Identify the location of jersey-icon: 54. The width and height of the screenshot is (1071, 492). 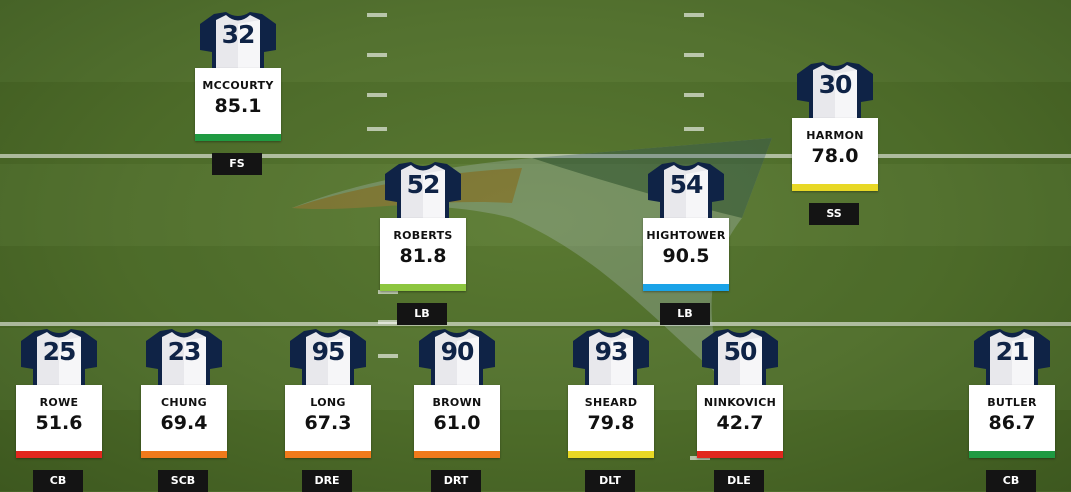
(686, 192).